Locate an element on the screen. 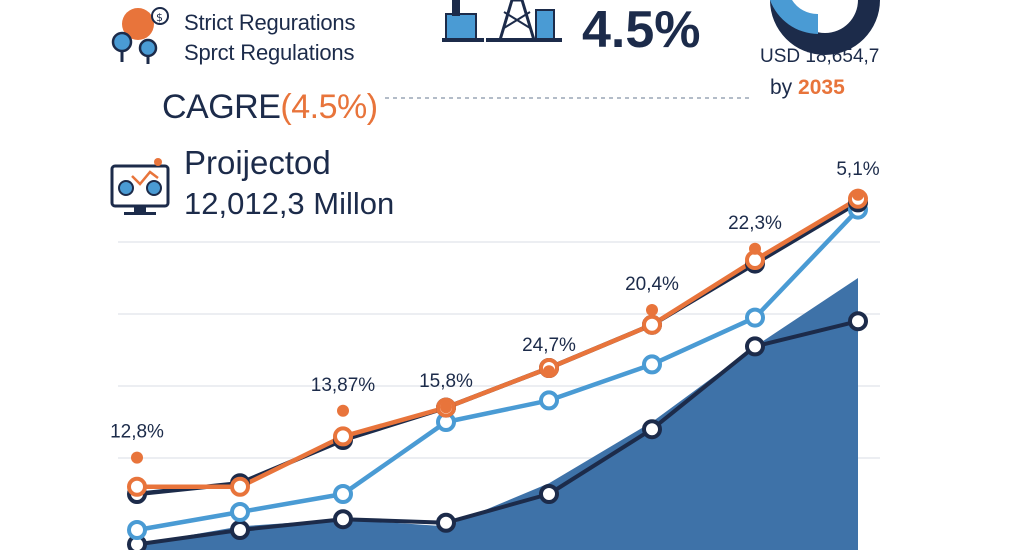 The width and height of the screenshot is (1024, 550). monitor-icon is located at coordinates (140, 186).